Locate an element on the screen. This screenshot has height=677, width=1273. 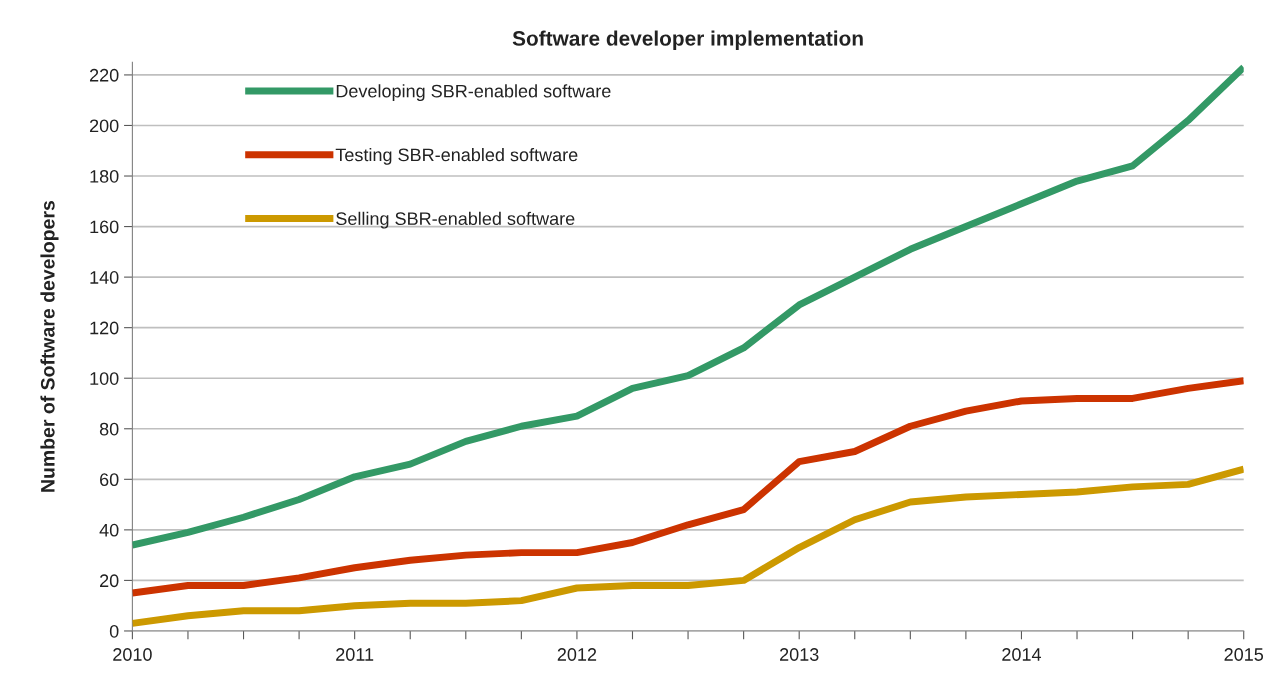
legend-label: Developing SBR-enabled software is located at coordinates (473, 93).